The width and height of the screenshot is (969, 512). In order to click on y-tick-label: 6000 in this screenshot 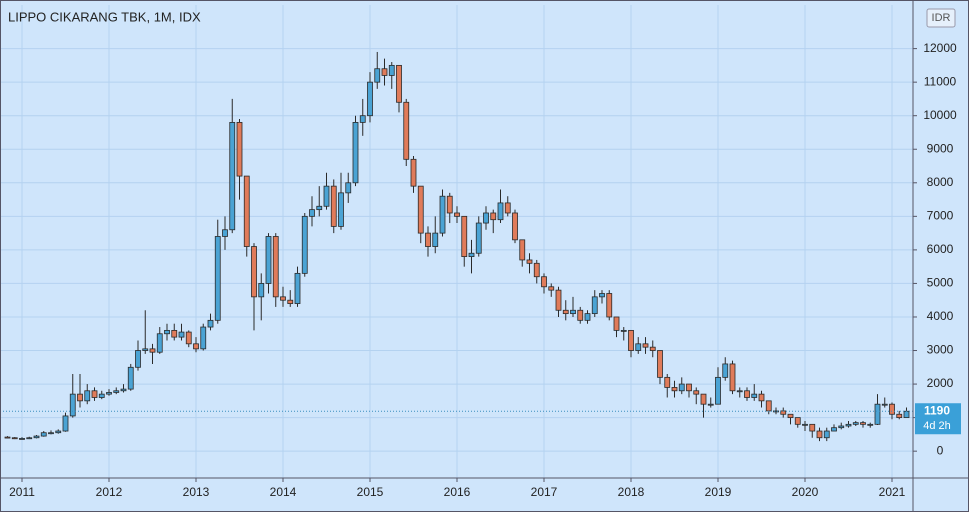, I will do `click(940, 249)`.